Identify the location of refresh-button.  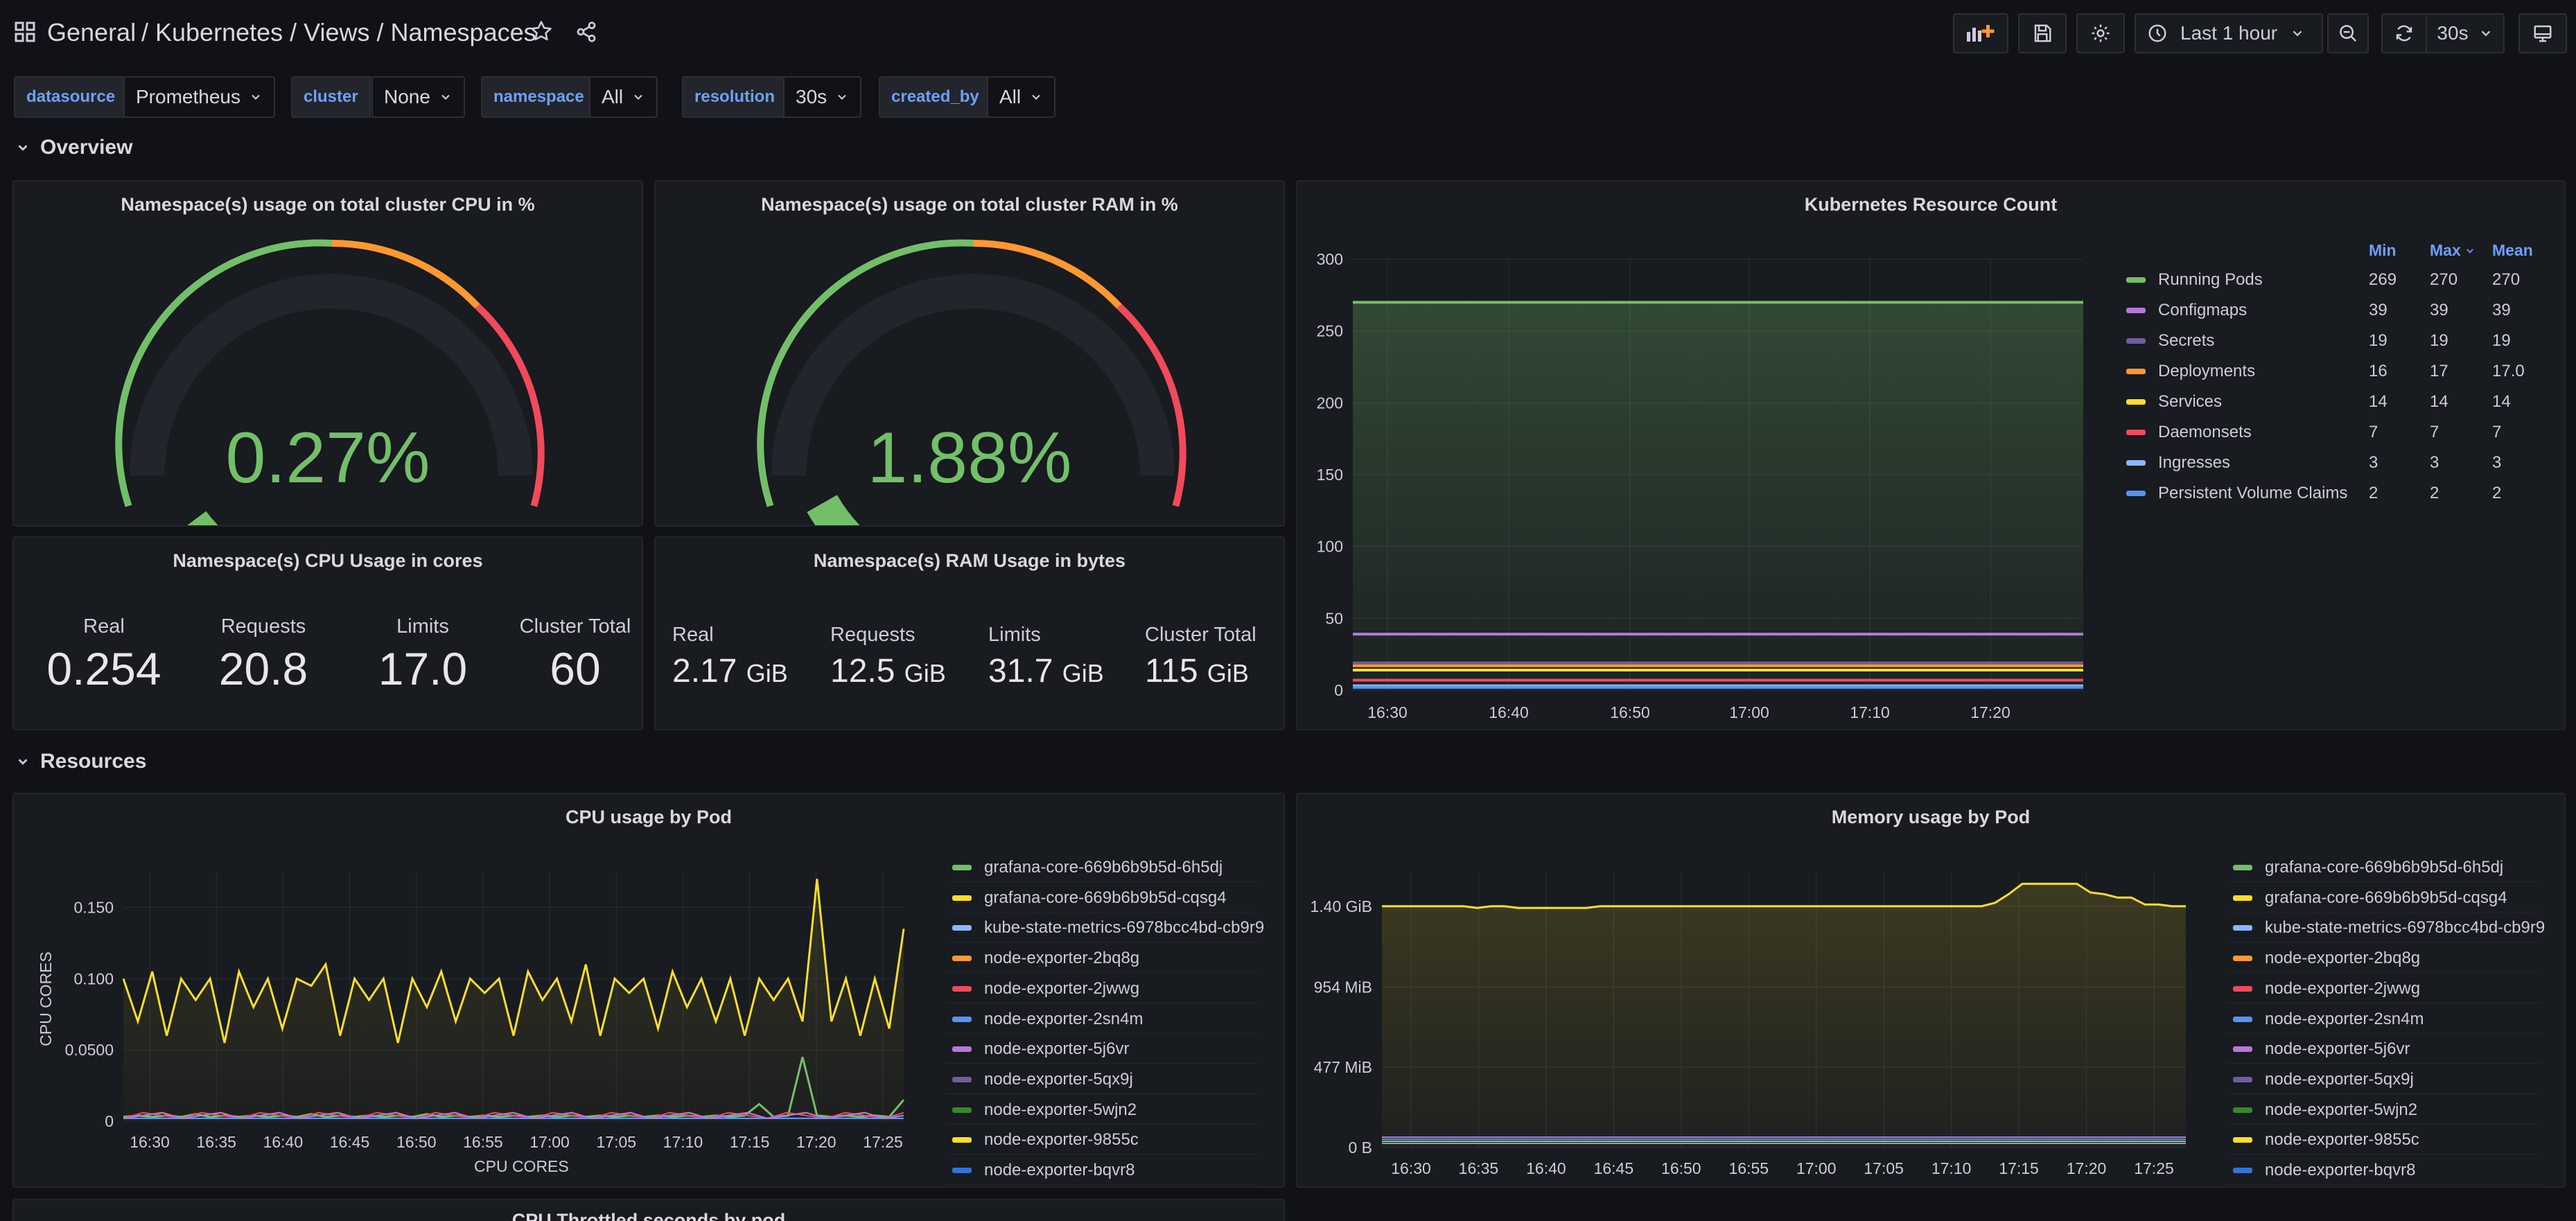
(2404, 33).